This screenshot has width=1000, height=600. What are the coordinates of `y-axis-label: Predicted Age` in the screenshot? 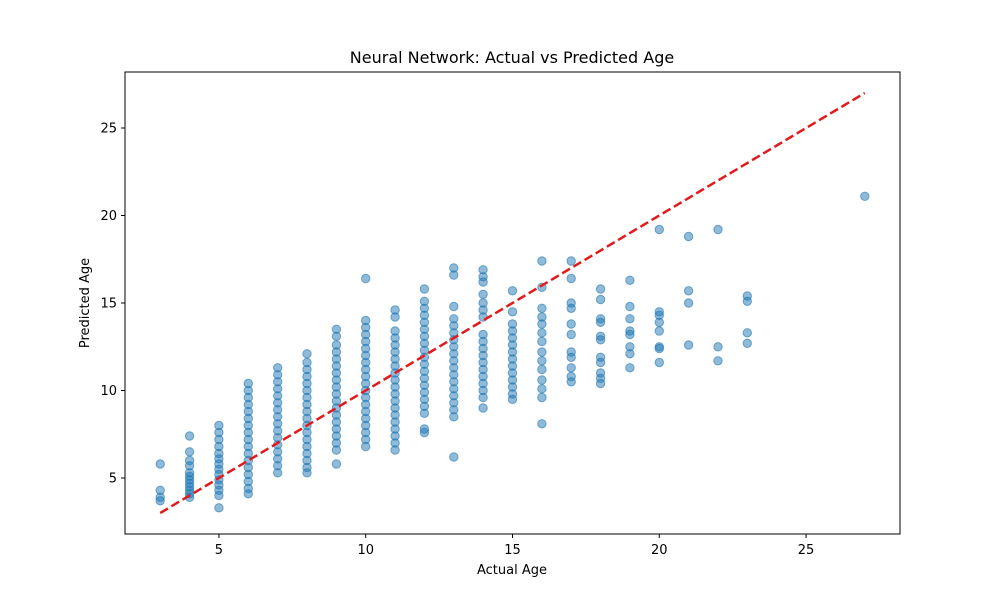 It's located at (85, 303).